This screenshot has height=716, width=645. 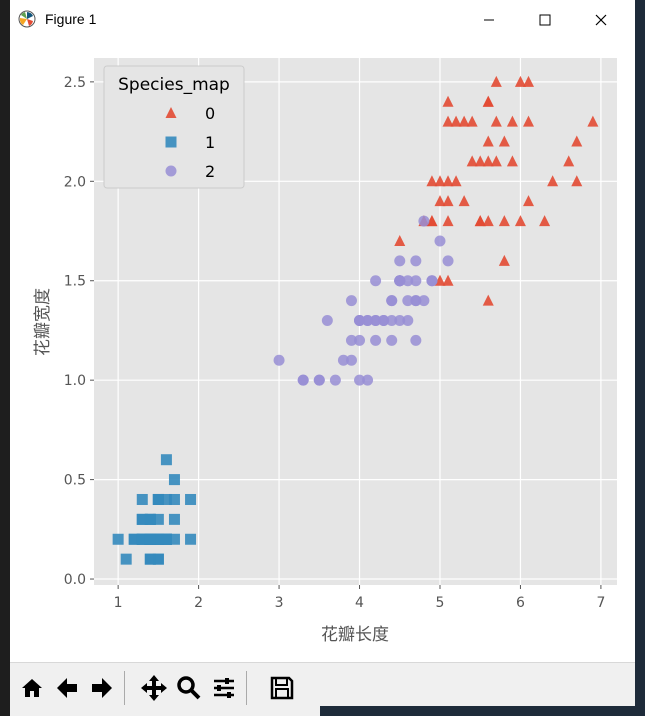 What do you see at coordinates (282, 688) in the screenshot?
I see `save-button` at bounding box center [282, 688].